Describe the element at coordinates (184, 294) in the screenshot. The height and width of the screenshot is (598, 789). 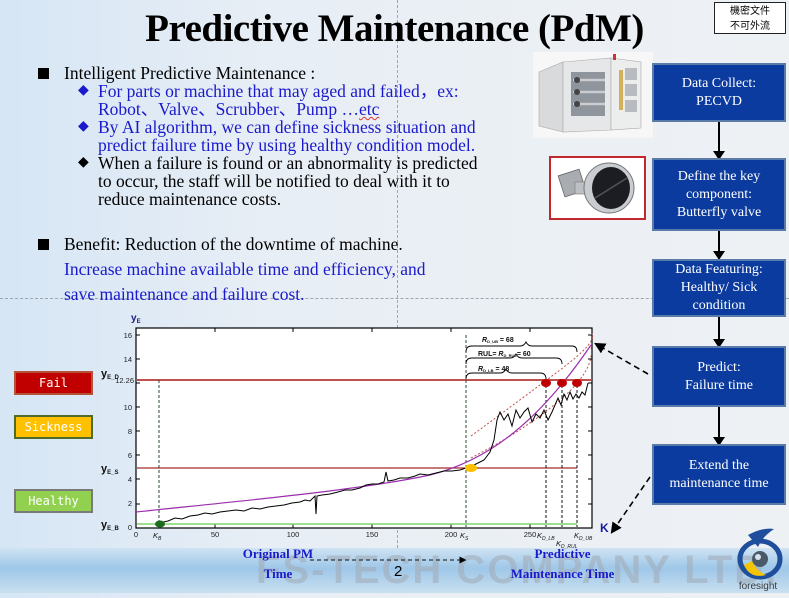
I see `benefit-line3: save maintenance and failure cost.` at that location.